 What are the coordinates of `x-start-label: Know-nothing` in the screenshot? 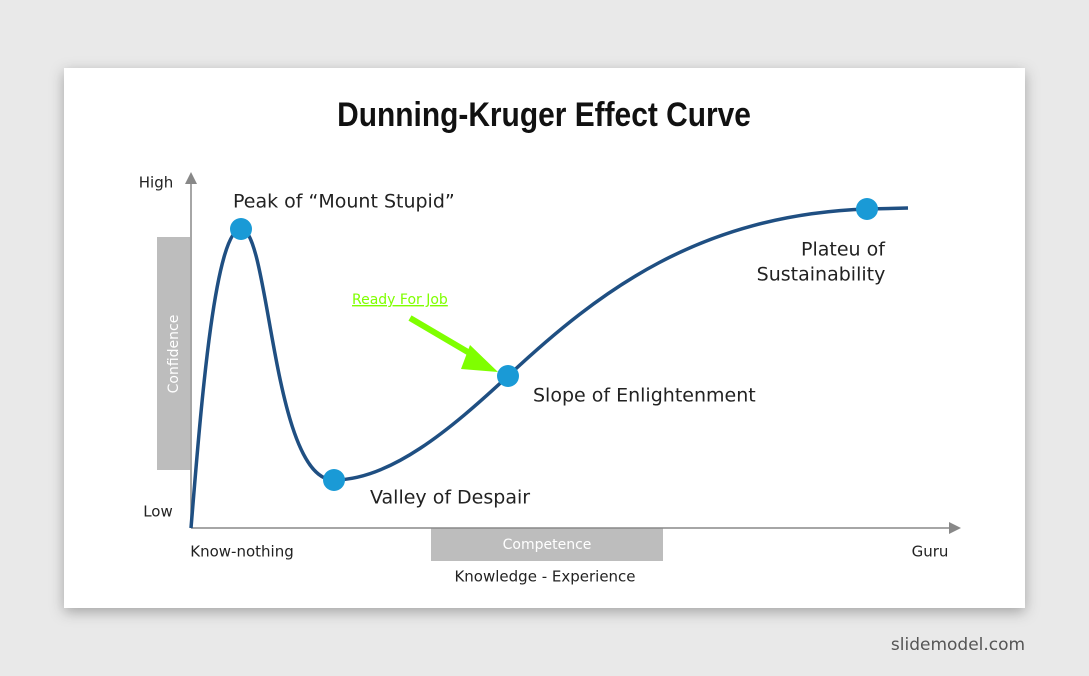 It's located at (241, 552).